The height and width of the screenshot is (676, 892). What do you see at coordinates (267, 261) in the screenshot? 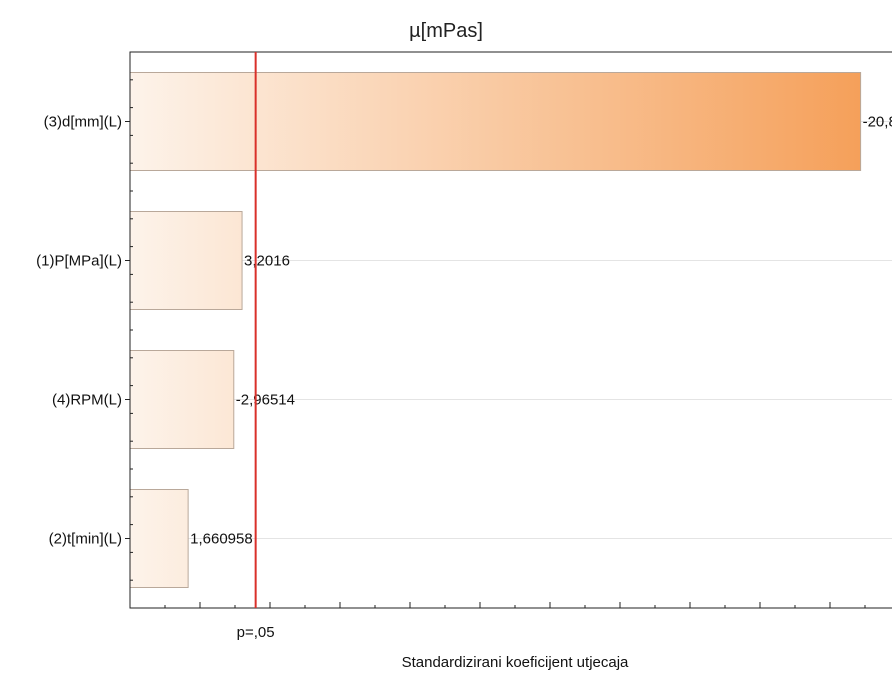
I see `value-label: 3,2016` at bounding box center [267, 261].